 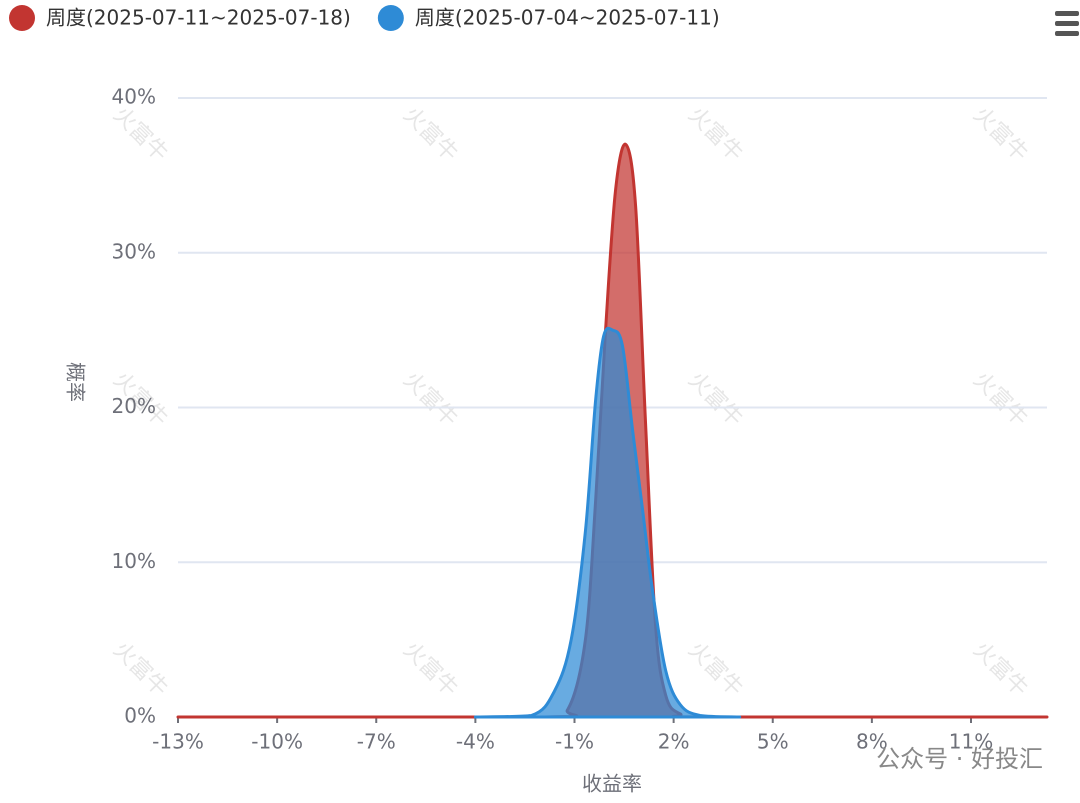 I want to click on x-axis-label: 收益率, so click(x=612, y=784).